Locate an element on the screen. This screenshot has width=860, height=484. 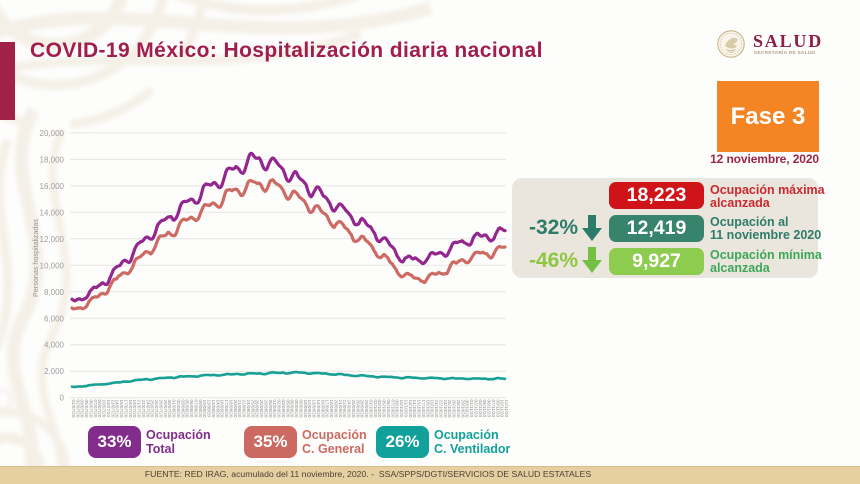
svg-text: 03/09/20 is located at coordinates (283, 409).